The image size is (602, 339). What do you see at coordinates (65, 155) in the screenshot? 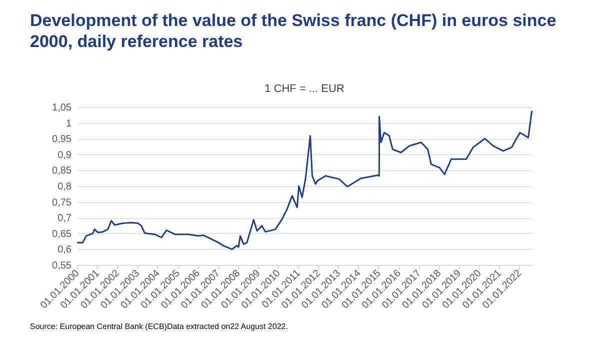
I see `y-tick-label: 0,9` at bounding box center [65, 155].